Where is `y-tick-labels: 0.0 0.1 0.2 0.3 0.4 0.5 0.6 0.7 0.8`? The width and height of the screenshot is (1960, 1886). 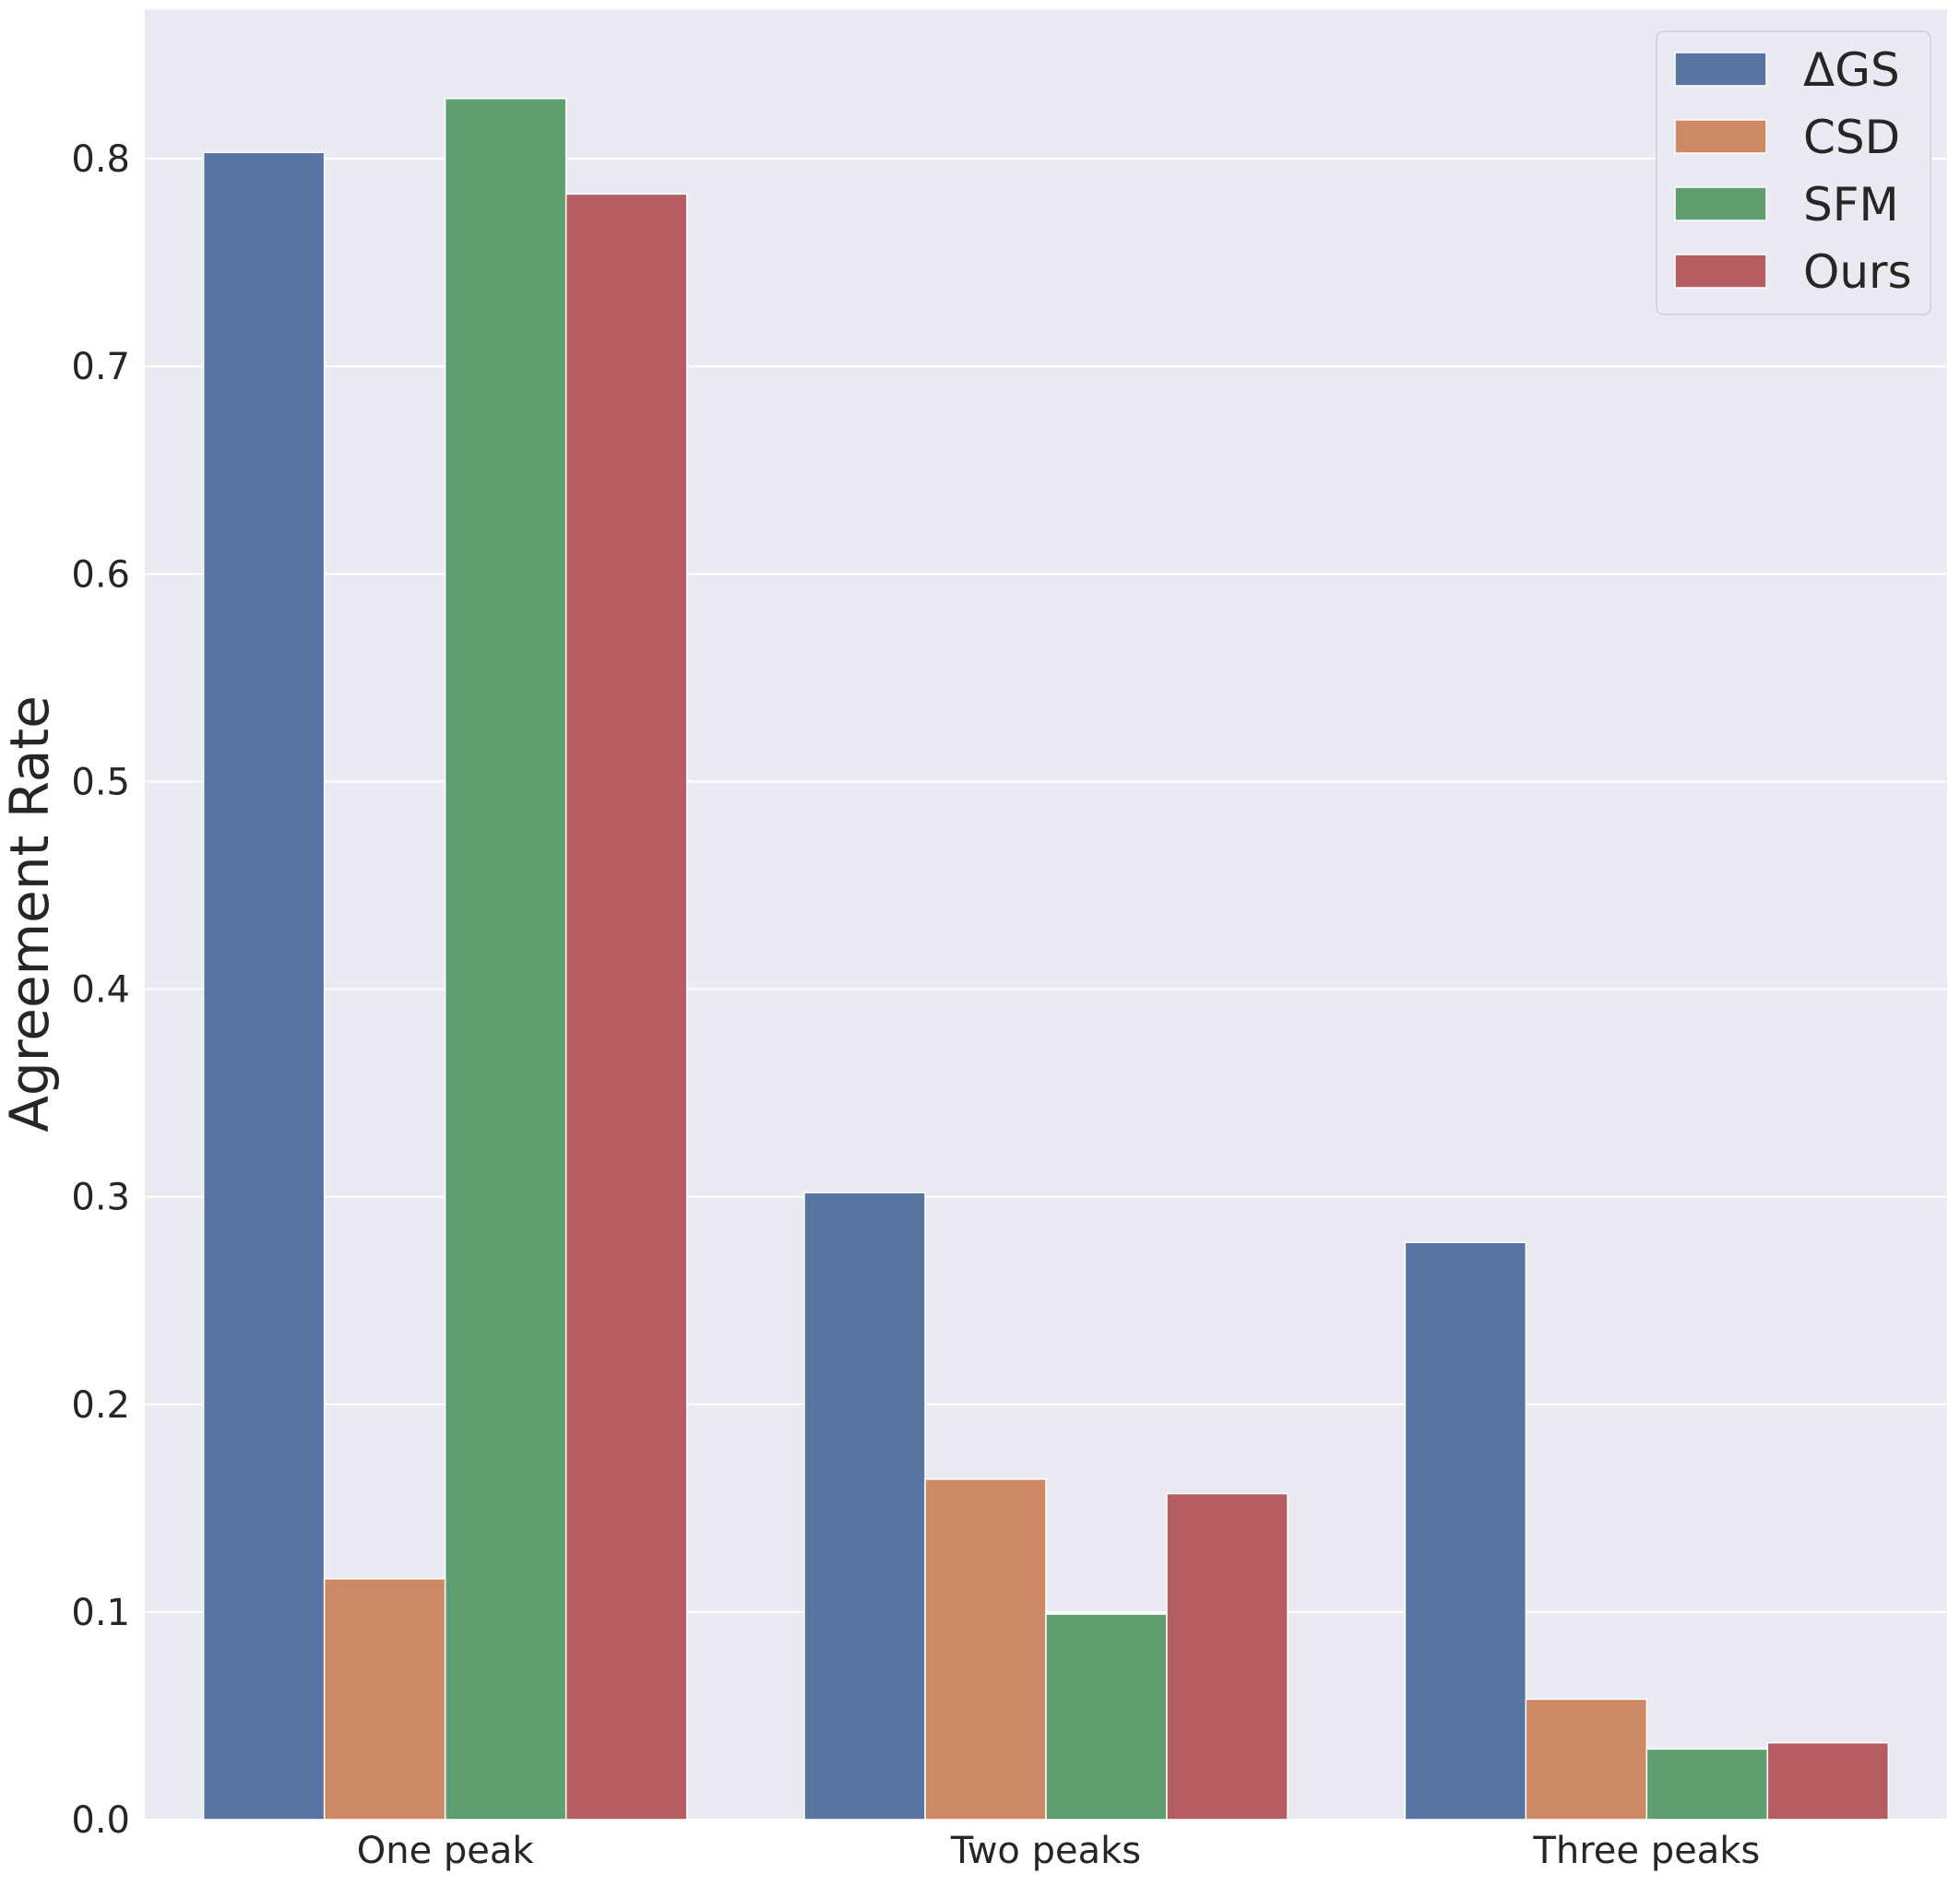
y-tick-labels: 0.0 0.1 0.2 0.3 0.4 0.5 0.6 0.7 0.8 is located at coordinates (100, 990).